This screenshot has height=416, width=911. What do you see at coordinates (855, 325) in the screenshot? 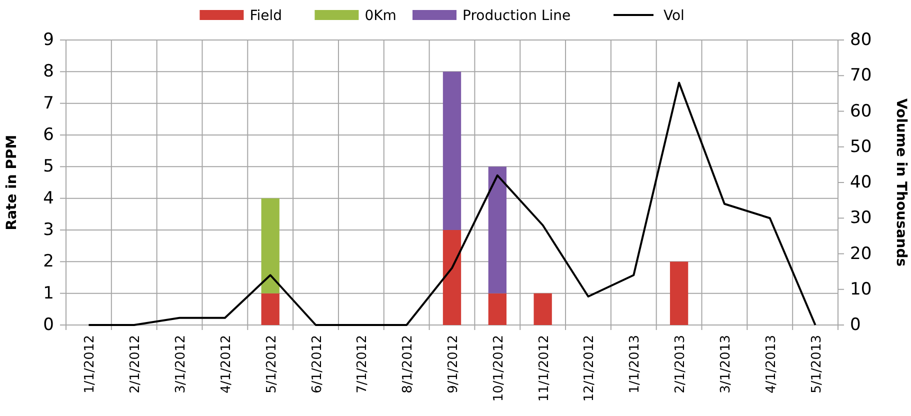
I see `y2-tick-label: 0` at bounding box center [855, 325].